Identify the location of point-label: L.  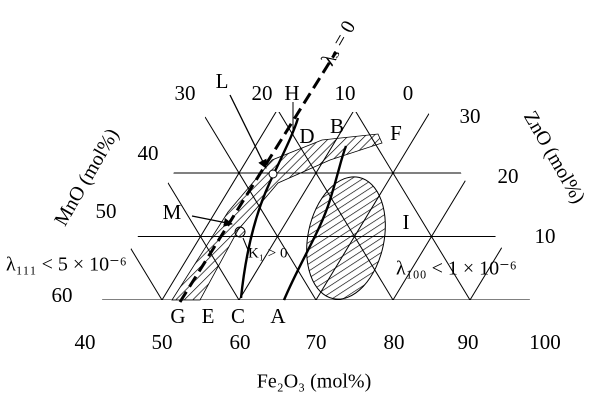
(222, 81).